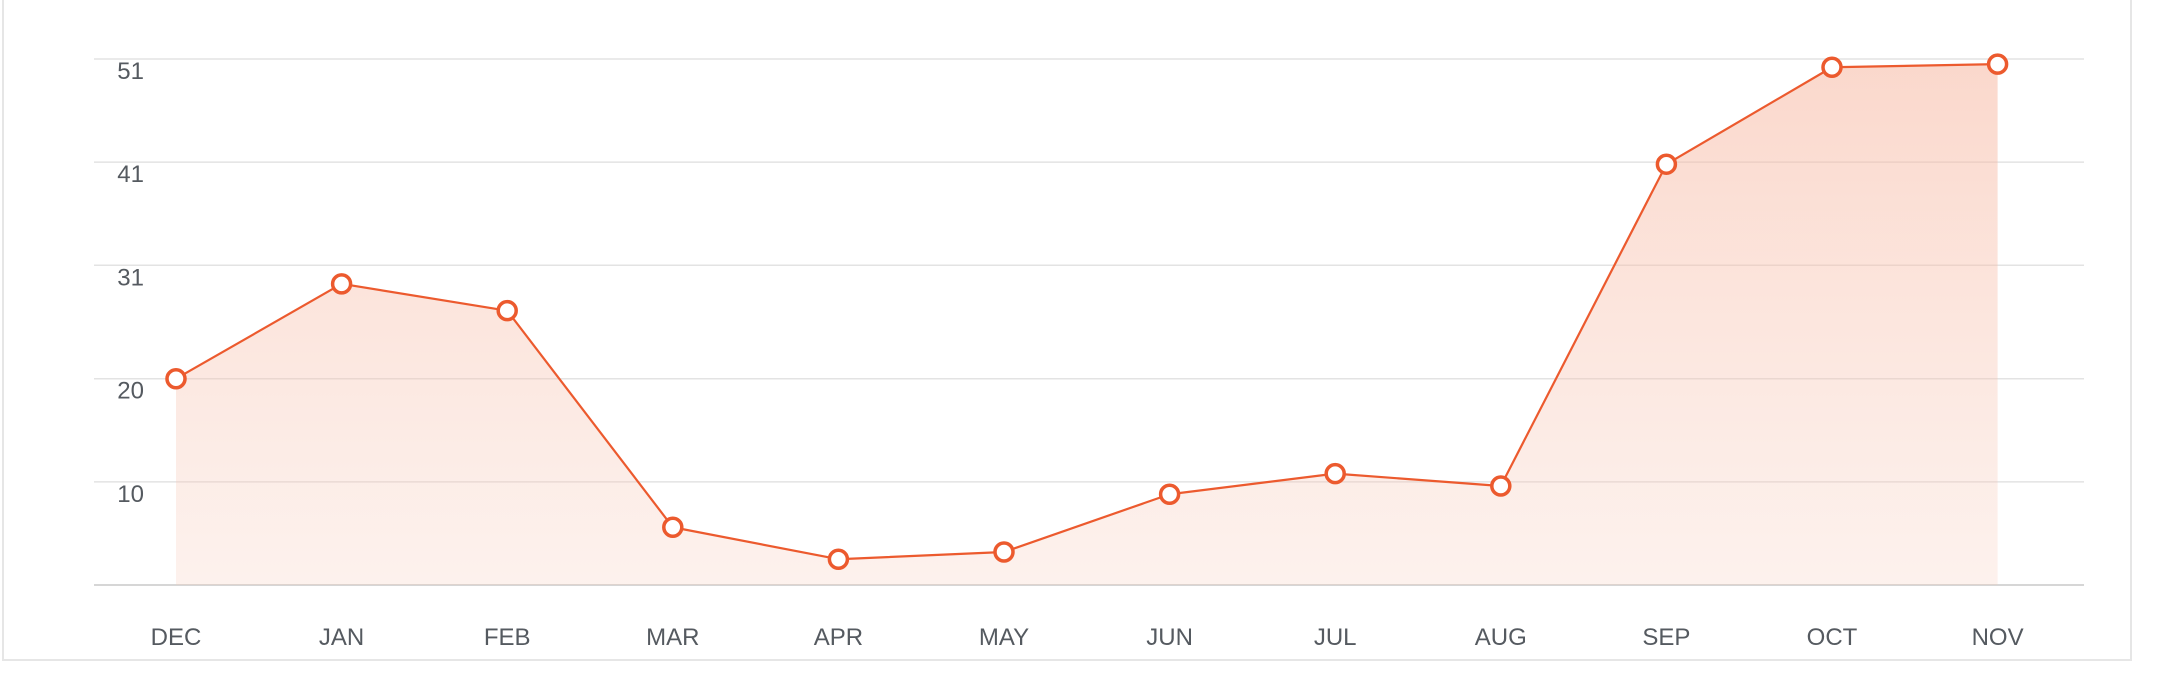  Describe the element at coordinates (176, 637) in the screenshot. I see `x-tick-label: DEC` at that location.